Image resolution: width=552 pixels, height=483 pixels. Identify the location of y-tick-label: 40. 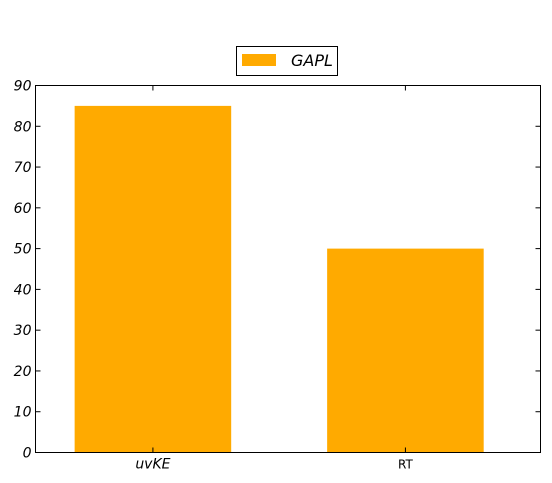
(23, 290).